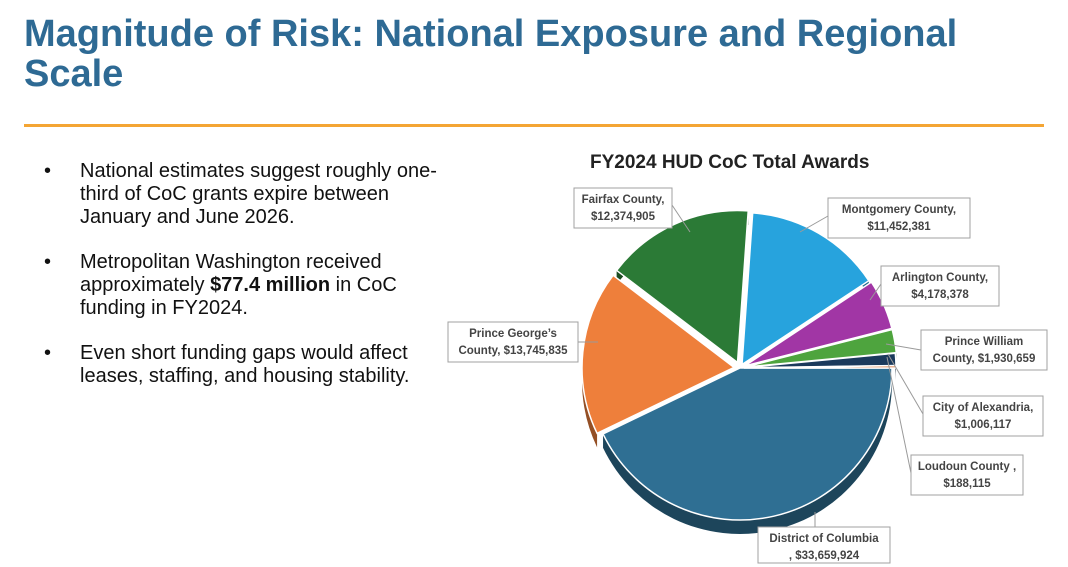  Describe the element at coordinates (940, 278) in the screenshot. I see `data-label: Arlington County,` at that location.